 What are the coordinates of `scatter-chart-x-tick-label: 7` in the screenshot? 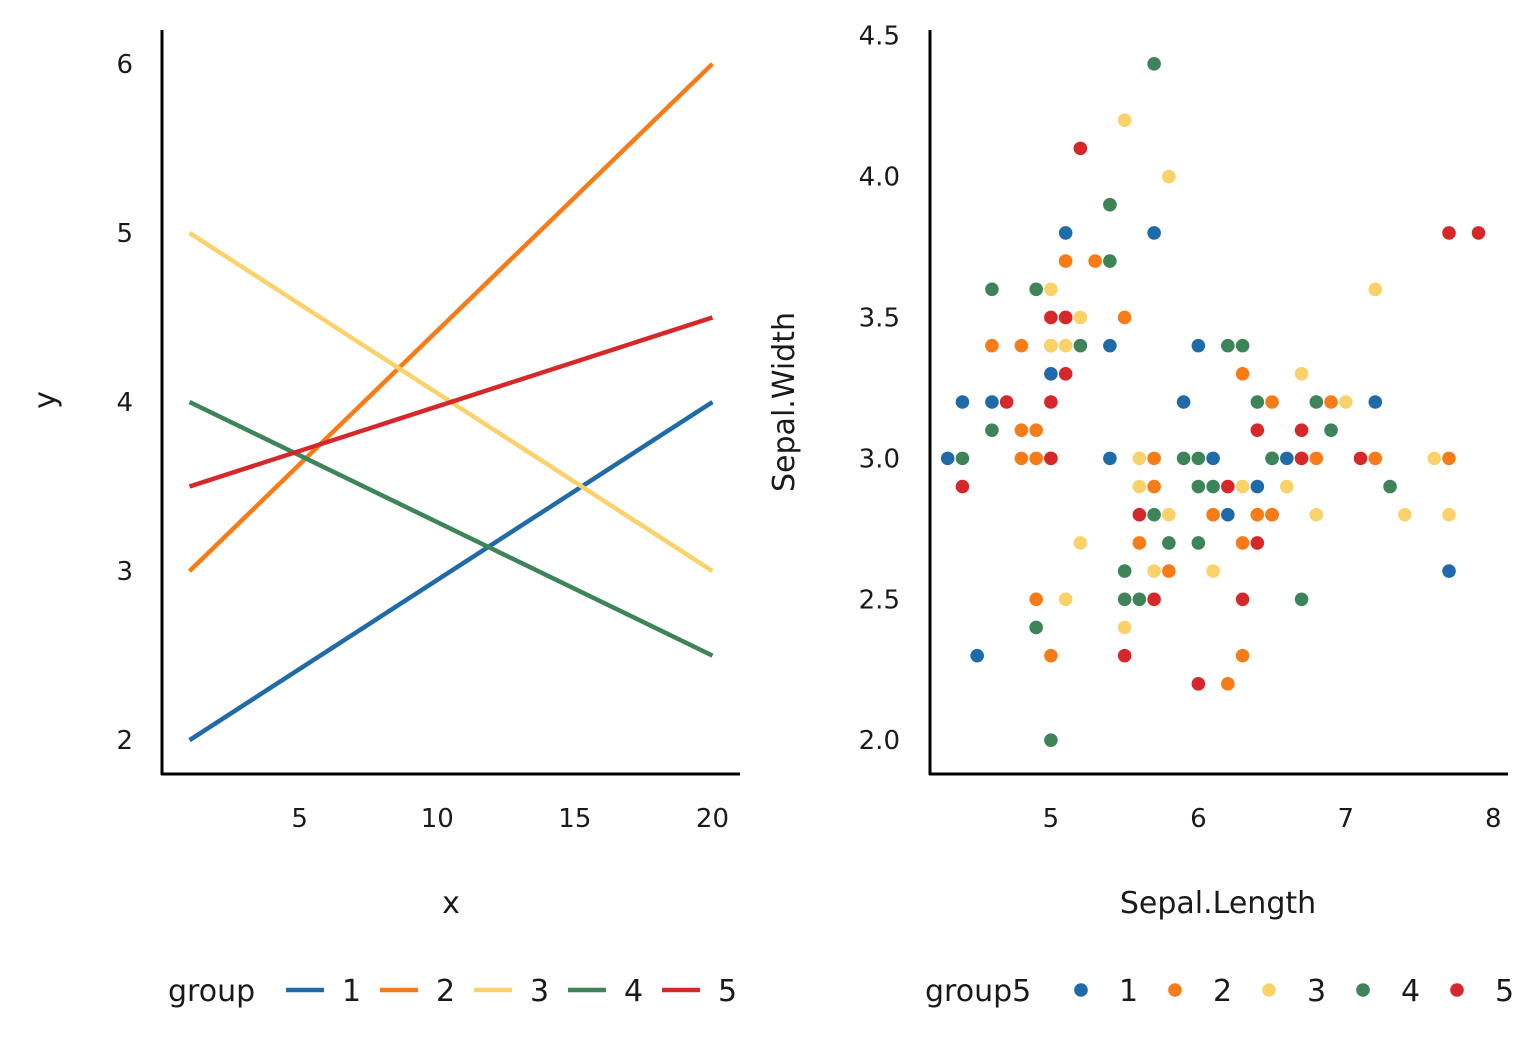 It's located at (1346, 819).